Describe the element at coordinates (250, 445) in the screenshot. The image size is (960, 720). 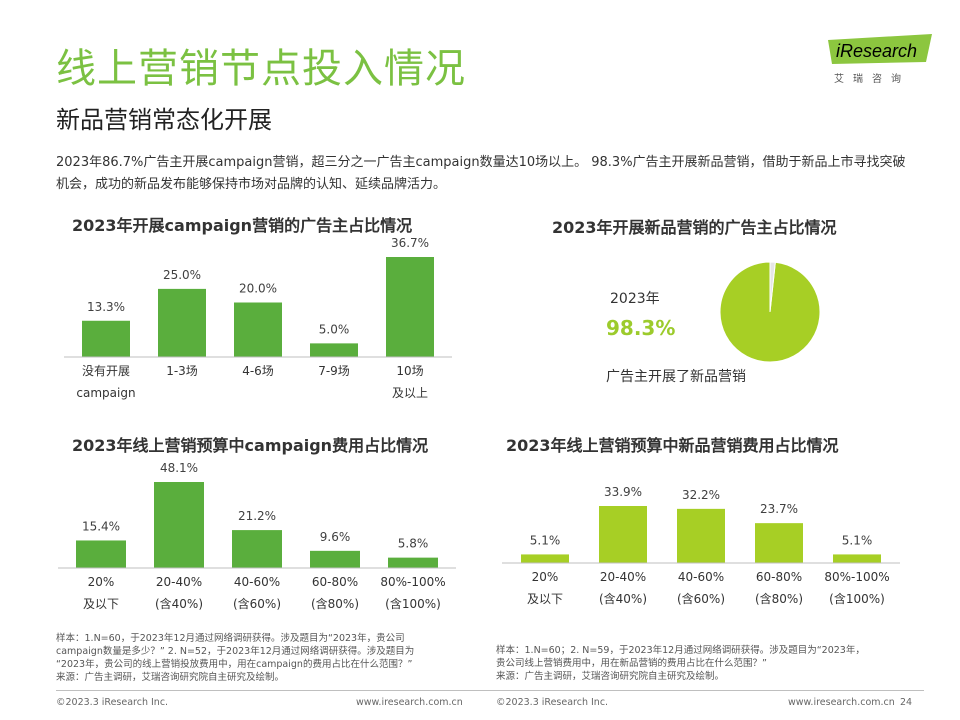
I see `chart3-title: 2023年线上营销预算中campaign费用占比情况` at that location.